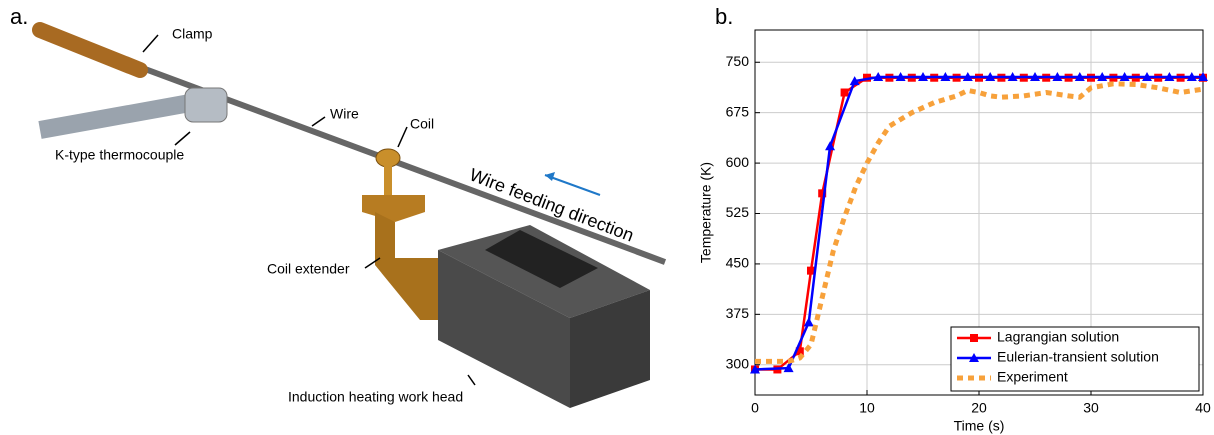 Image resolution: width=1214 pixels, height=435 pixels. I want to click on label-clamp: Clamp, so click(192, 34).